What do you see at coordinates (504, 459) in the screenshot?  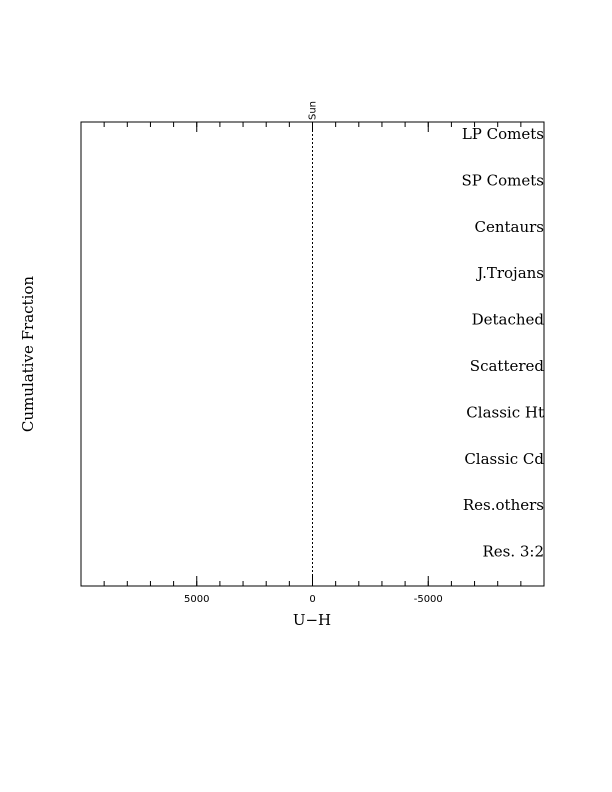 I see `panel-label: Classic Cd` at bounding box center [504, 459].